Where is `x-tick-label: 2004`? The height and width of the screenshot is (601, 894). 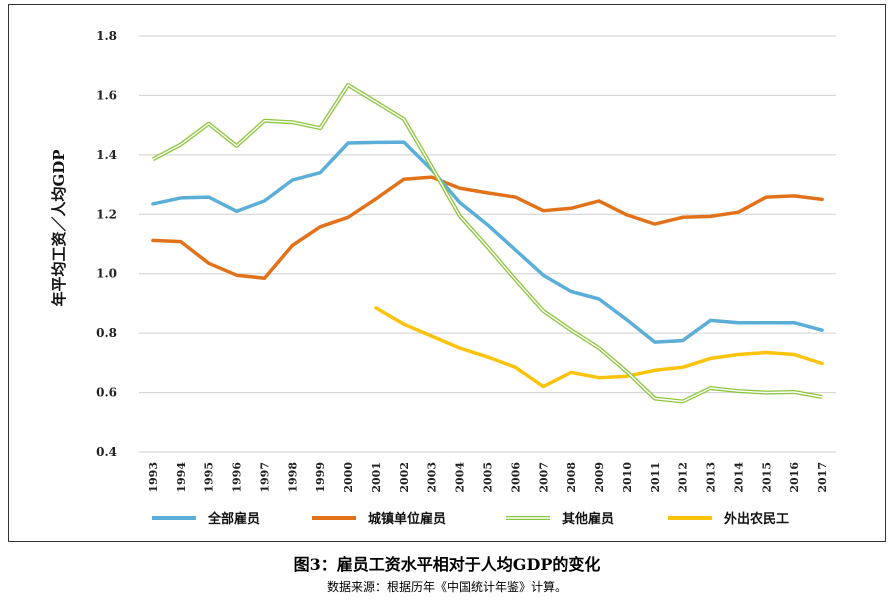
x-tick-label: 2004 is located at coordinates (460, 477).